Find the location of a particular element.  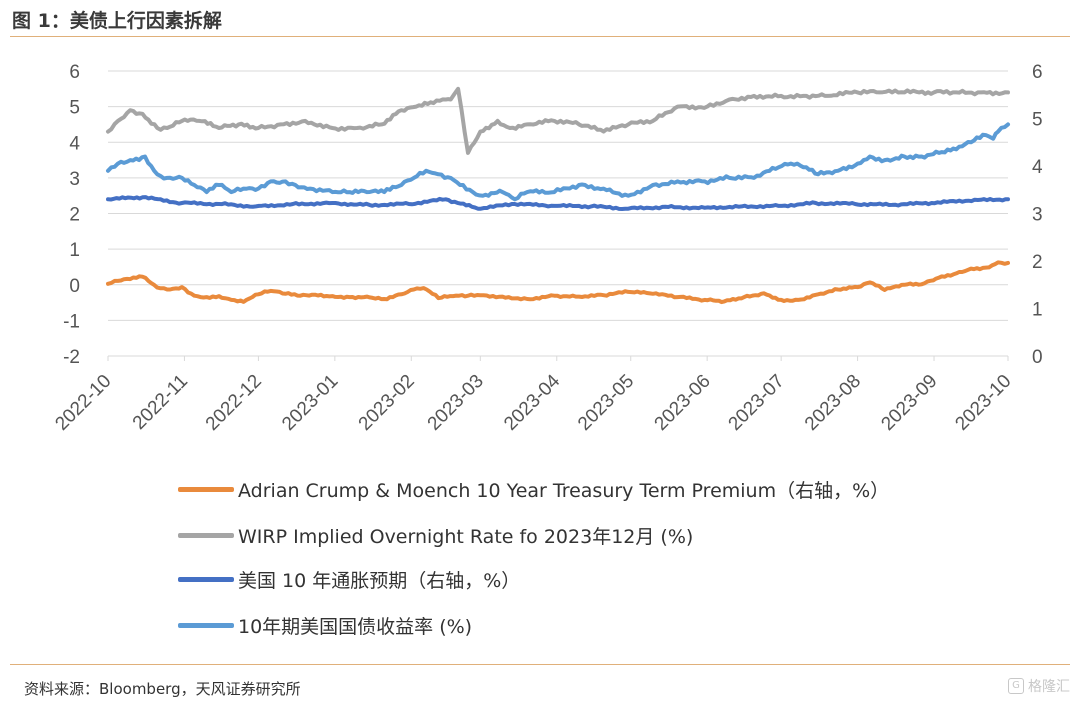

y-right-tick-label: 1 is located at coordinates (1037, 310).